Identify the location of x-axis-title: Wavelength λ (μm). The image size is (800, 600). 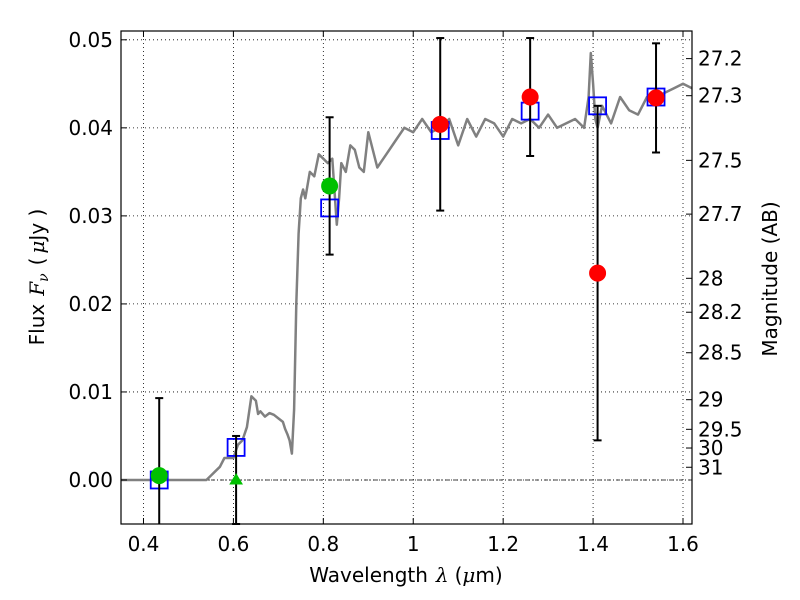
(405, 575).